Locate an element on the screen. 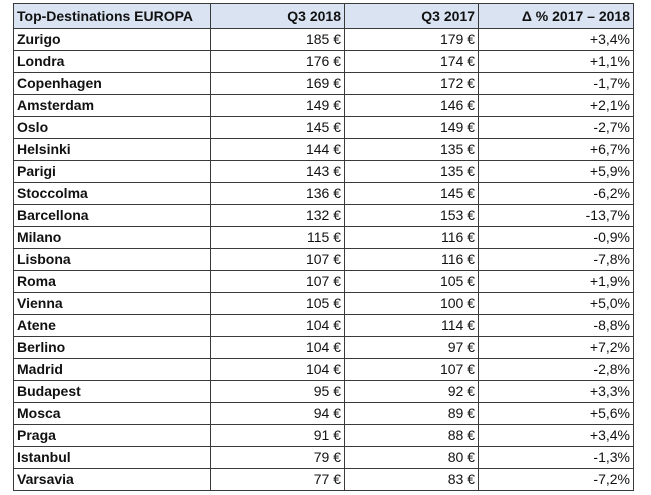 The width and height of the screenshot is (651, 495). q3-2017-cell: 100 € is located at coordinates (411, 303).